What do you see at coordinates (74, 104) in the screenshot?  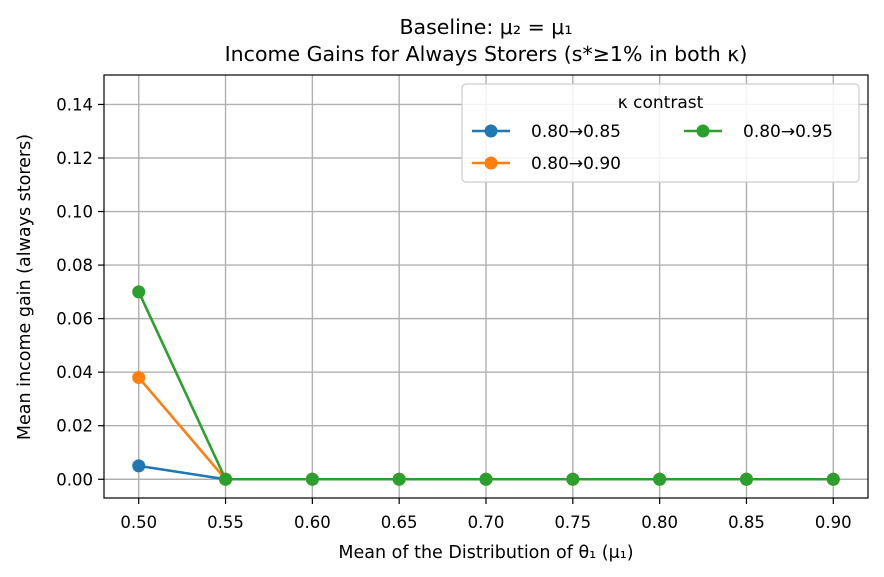 I see `y-tick-label: 0.14` at bounding box center [74, 104].